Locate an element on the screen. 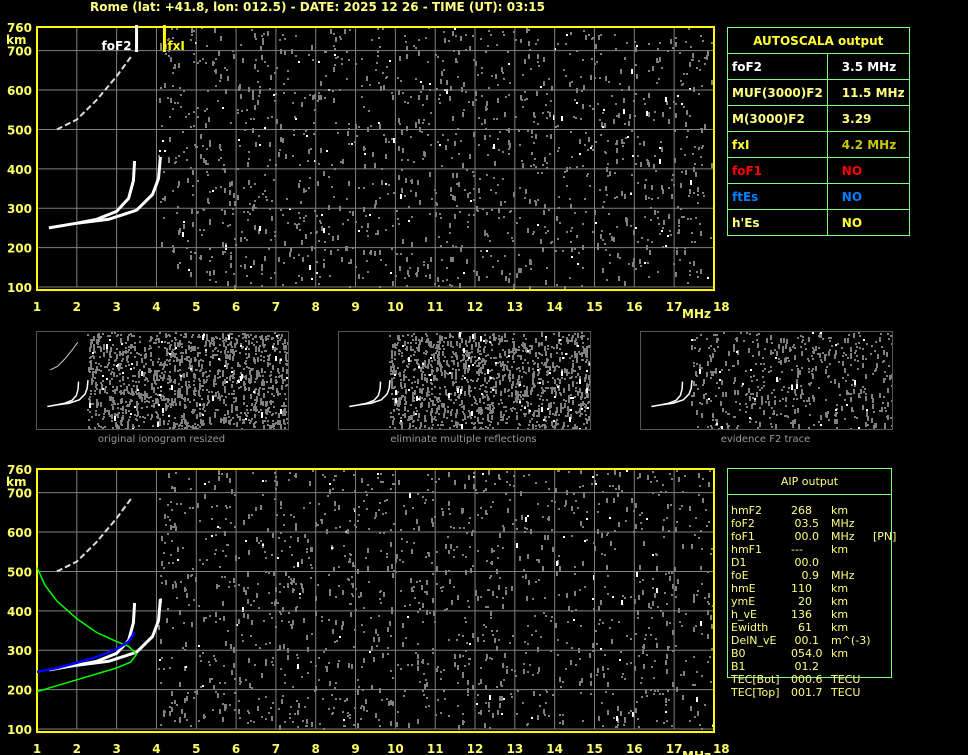 Image resolution: width=968 pixels, height=755 pixels. aip-row: foE 0.9 MHz is located at coordinates (813, 575).